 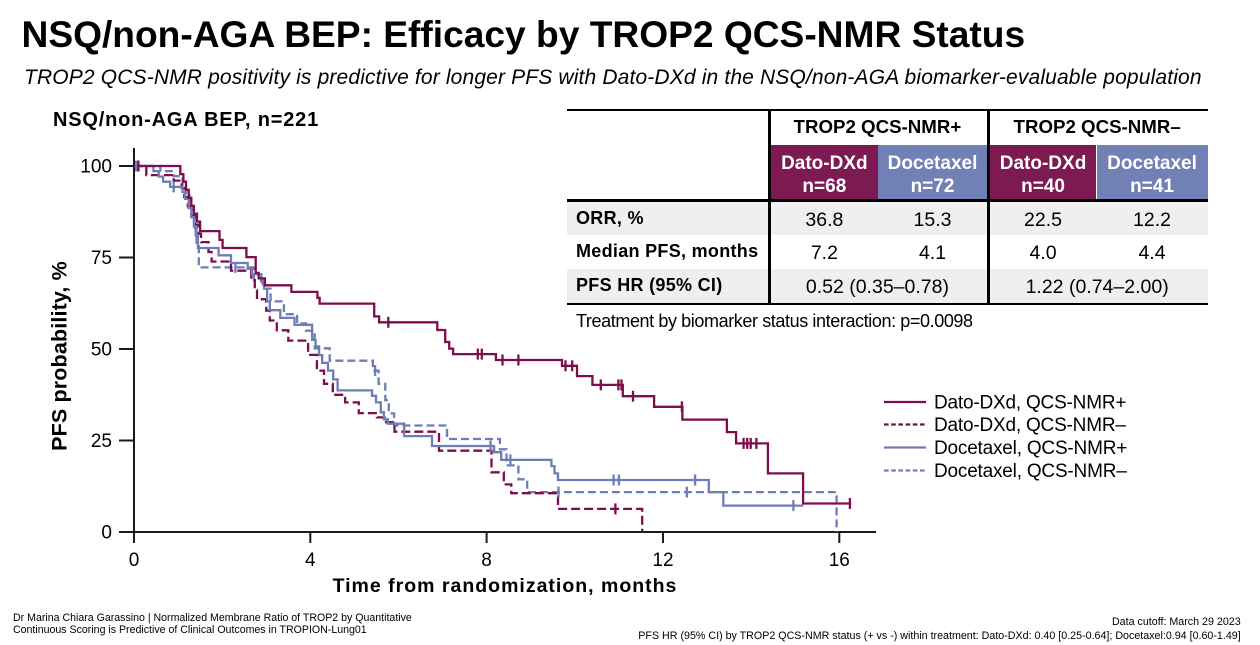 I want to click on svg-text: Docetaxel, QCS-NMR+, so click(x=1030, y=448).